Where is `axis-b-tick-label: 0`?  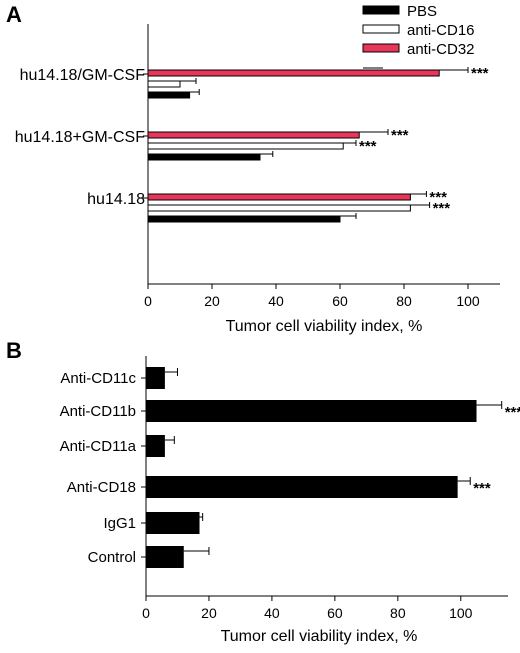 axis-b-tick-label: 0 is located at coordinates (146, 613).